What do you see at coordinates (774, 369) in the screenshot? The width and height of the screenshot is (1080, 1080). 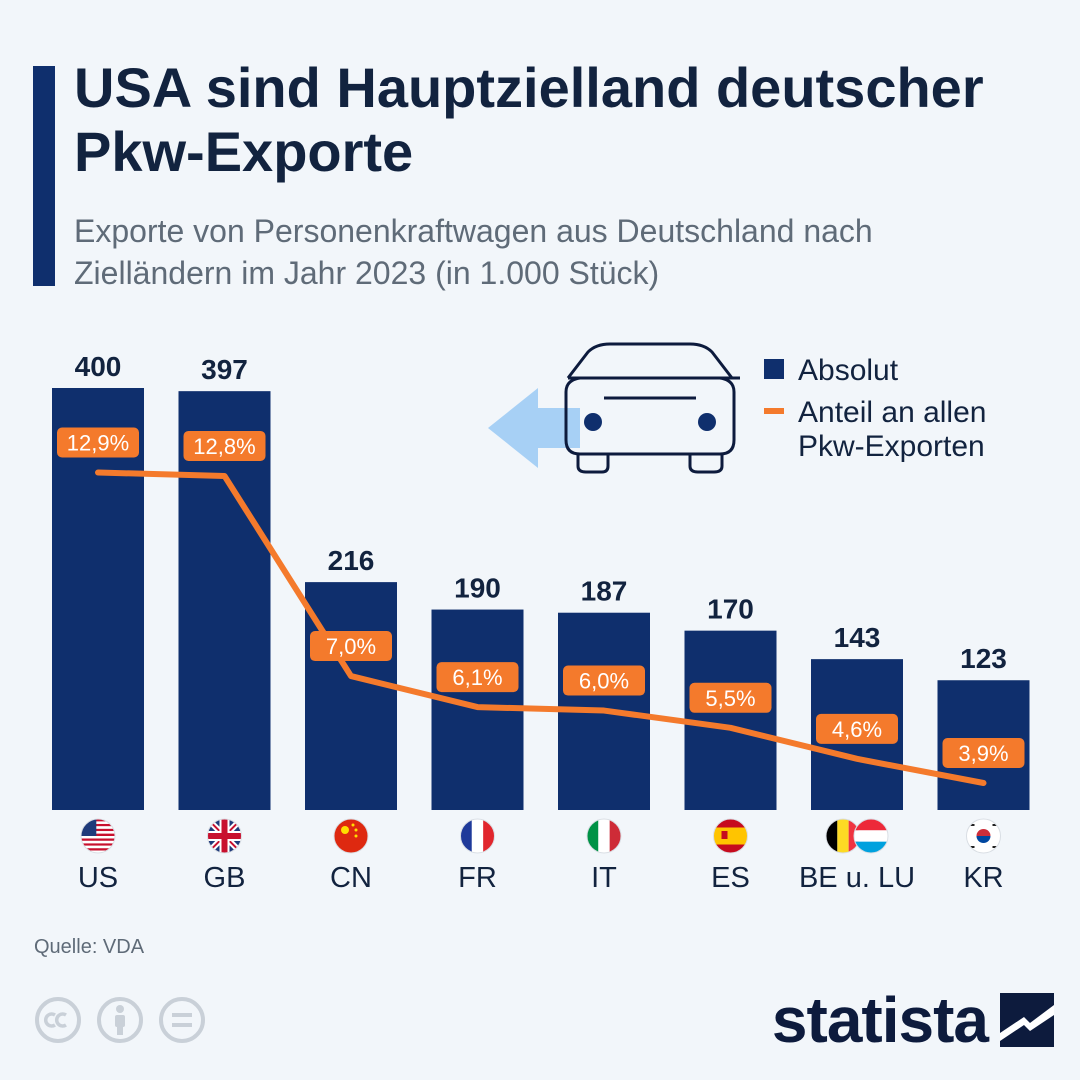 I see `legend-swatch-bars` at bounding box center [774, 369].